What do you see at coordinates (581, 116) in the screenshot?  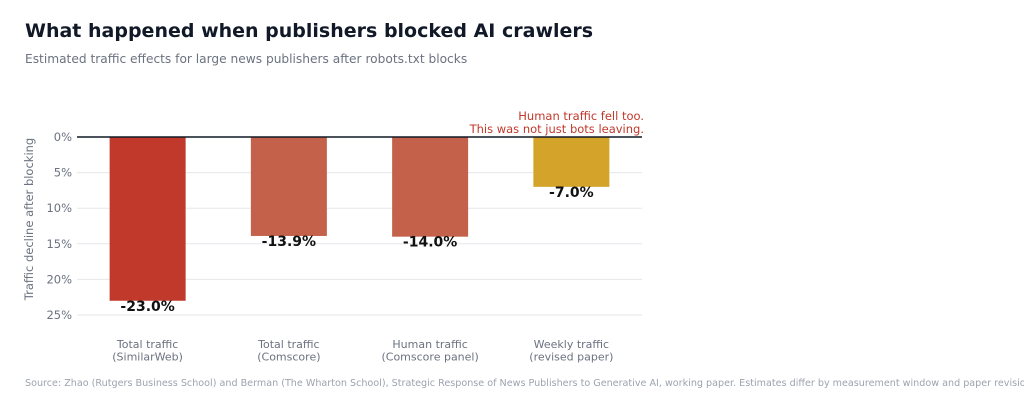 I see `annotation-text: Human traffic fell too.` at bounding box center [581, 116].